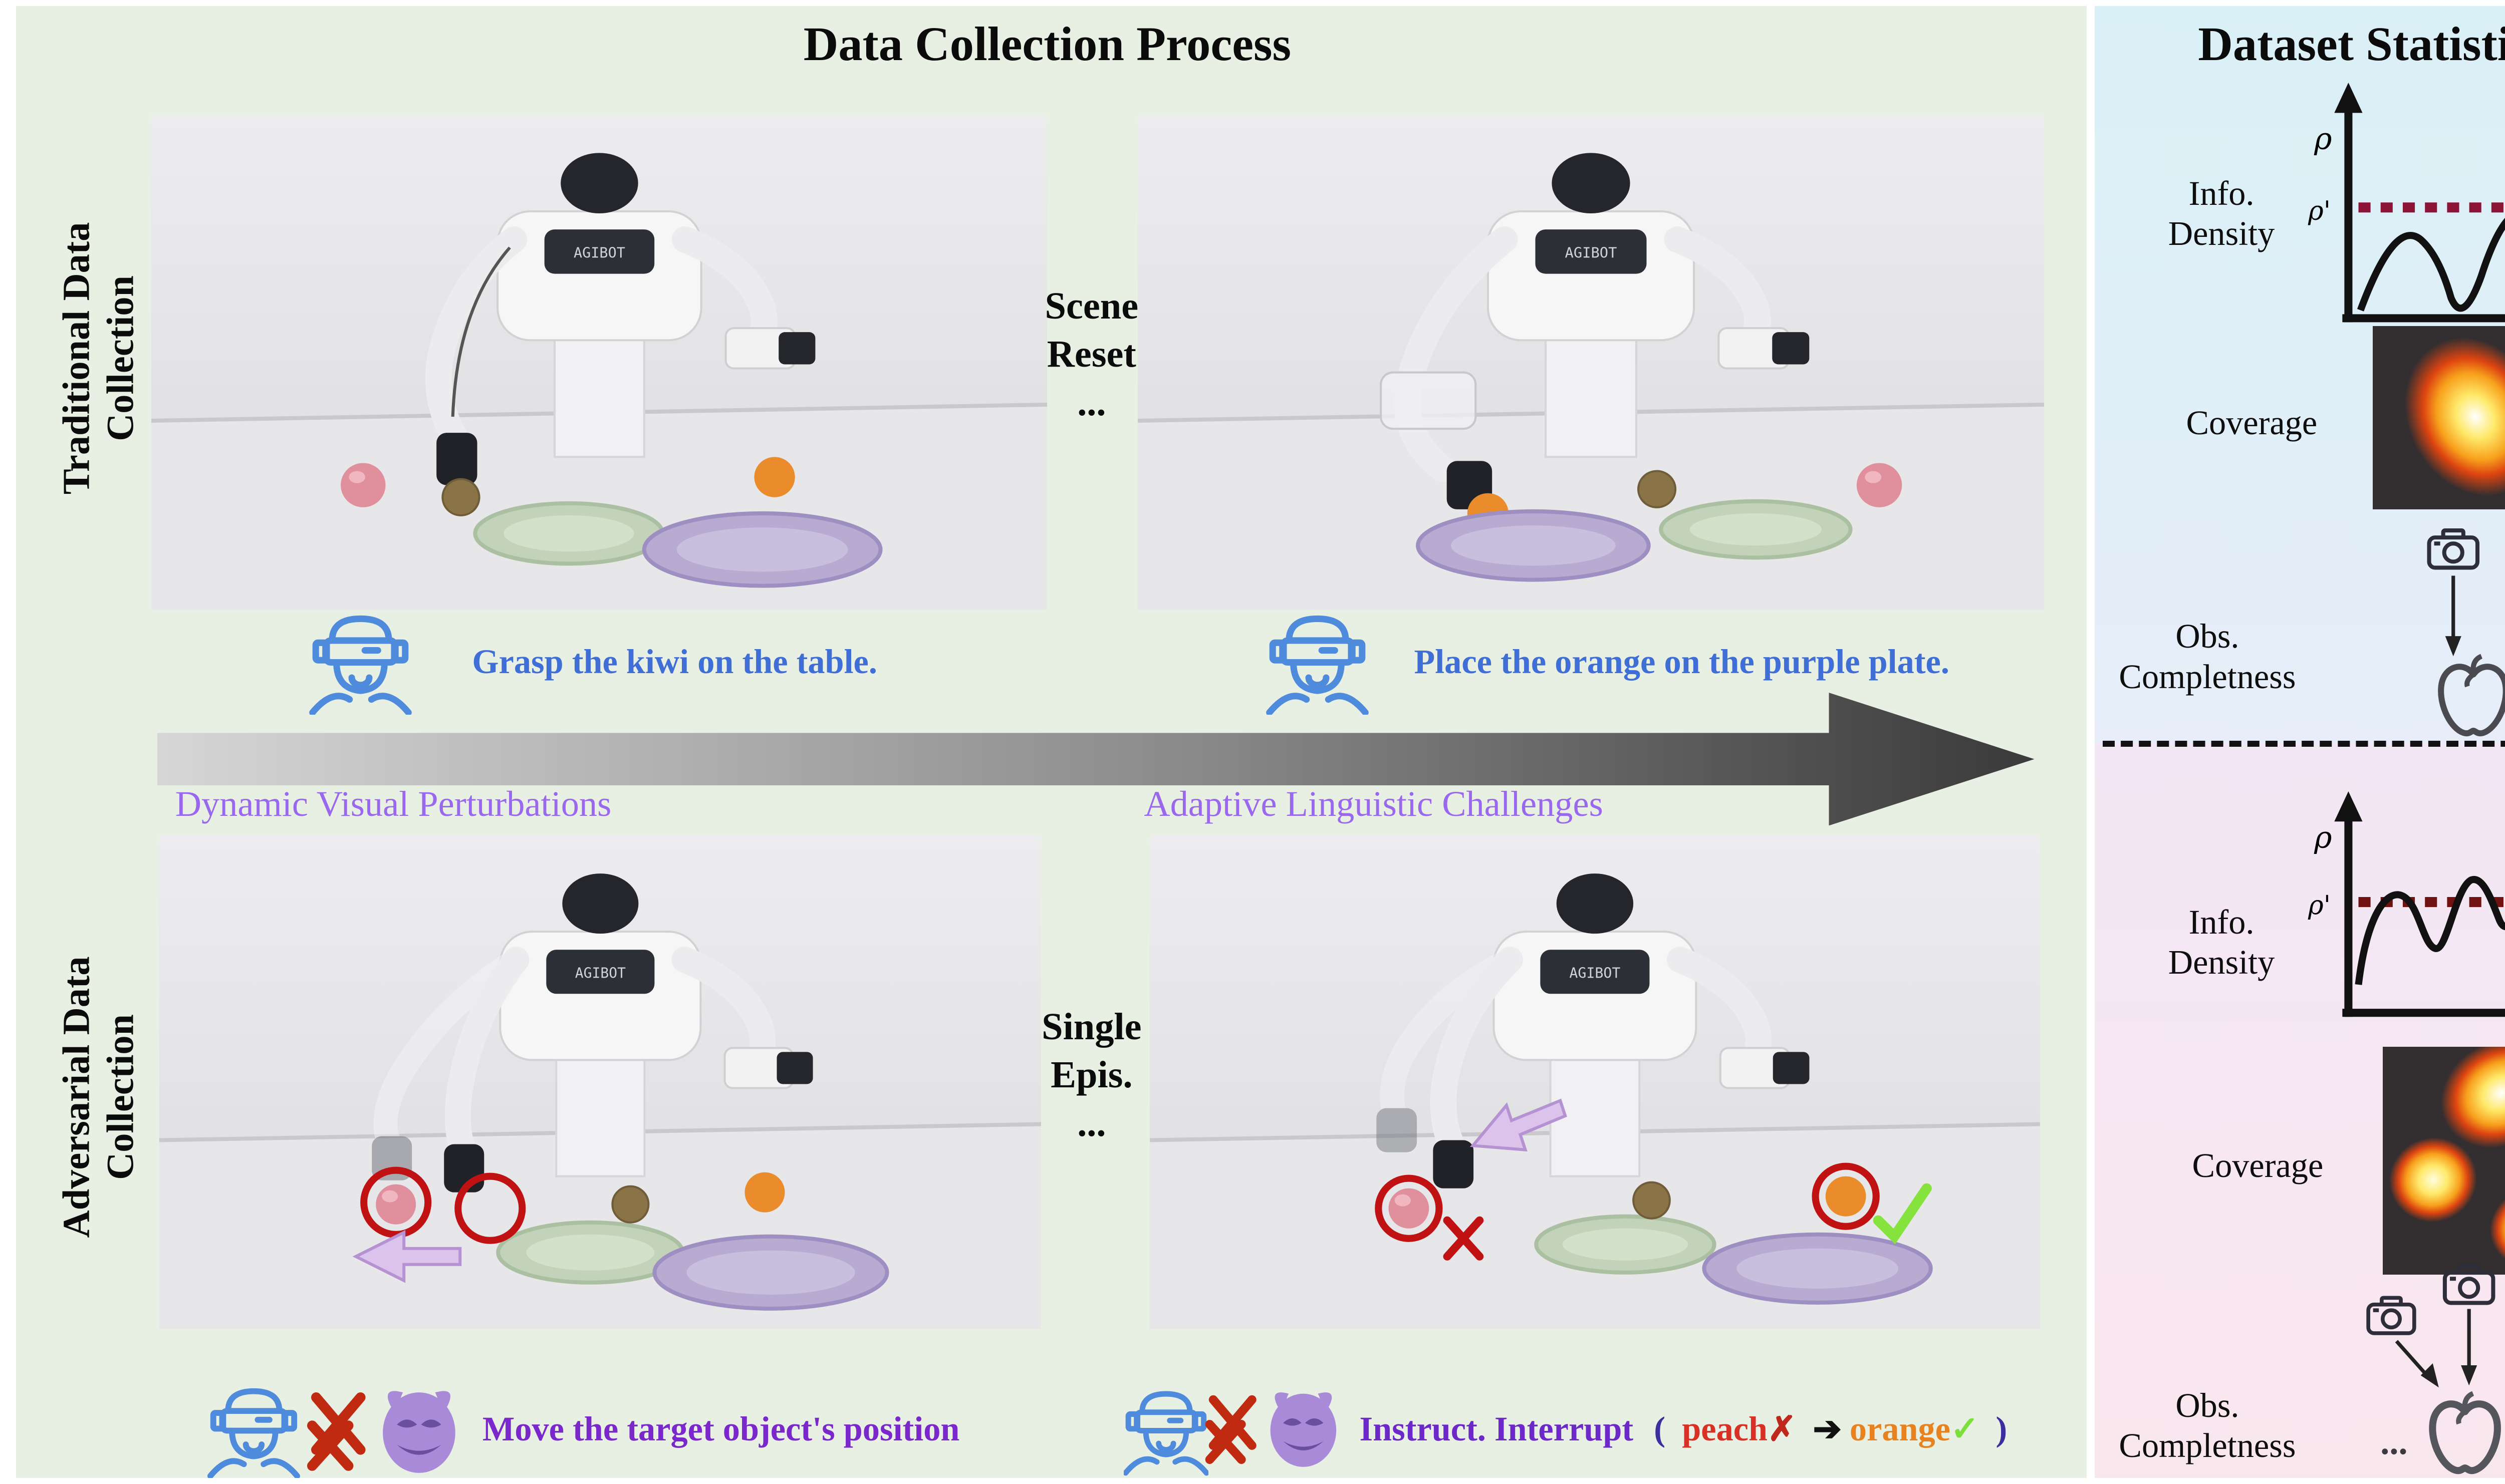 The width and height of the screenshot is (2505, 1484). I want to click on coverage-label-top: Coverage, so click(2252, 423).